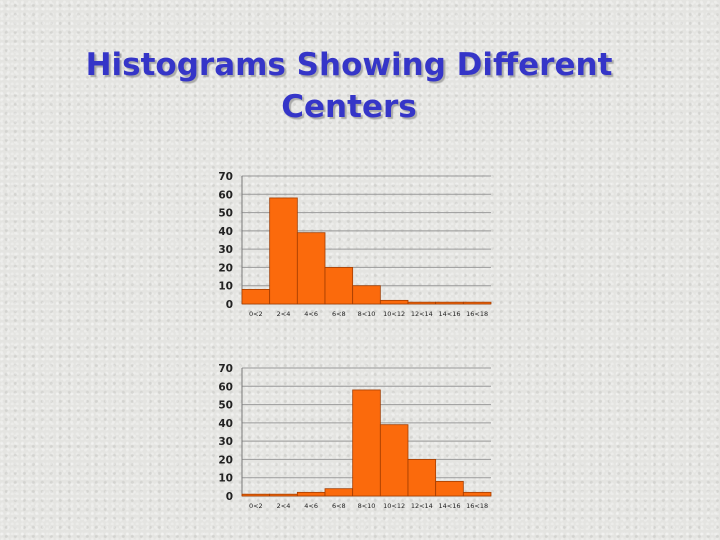 The height and width of the screenshot is (540, 720). I want to click on slide-title-line-2: Centers, so click(349, 107).